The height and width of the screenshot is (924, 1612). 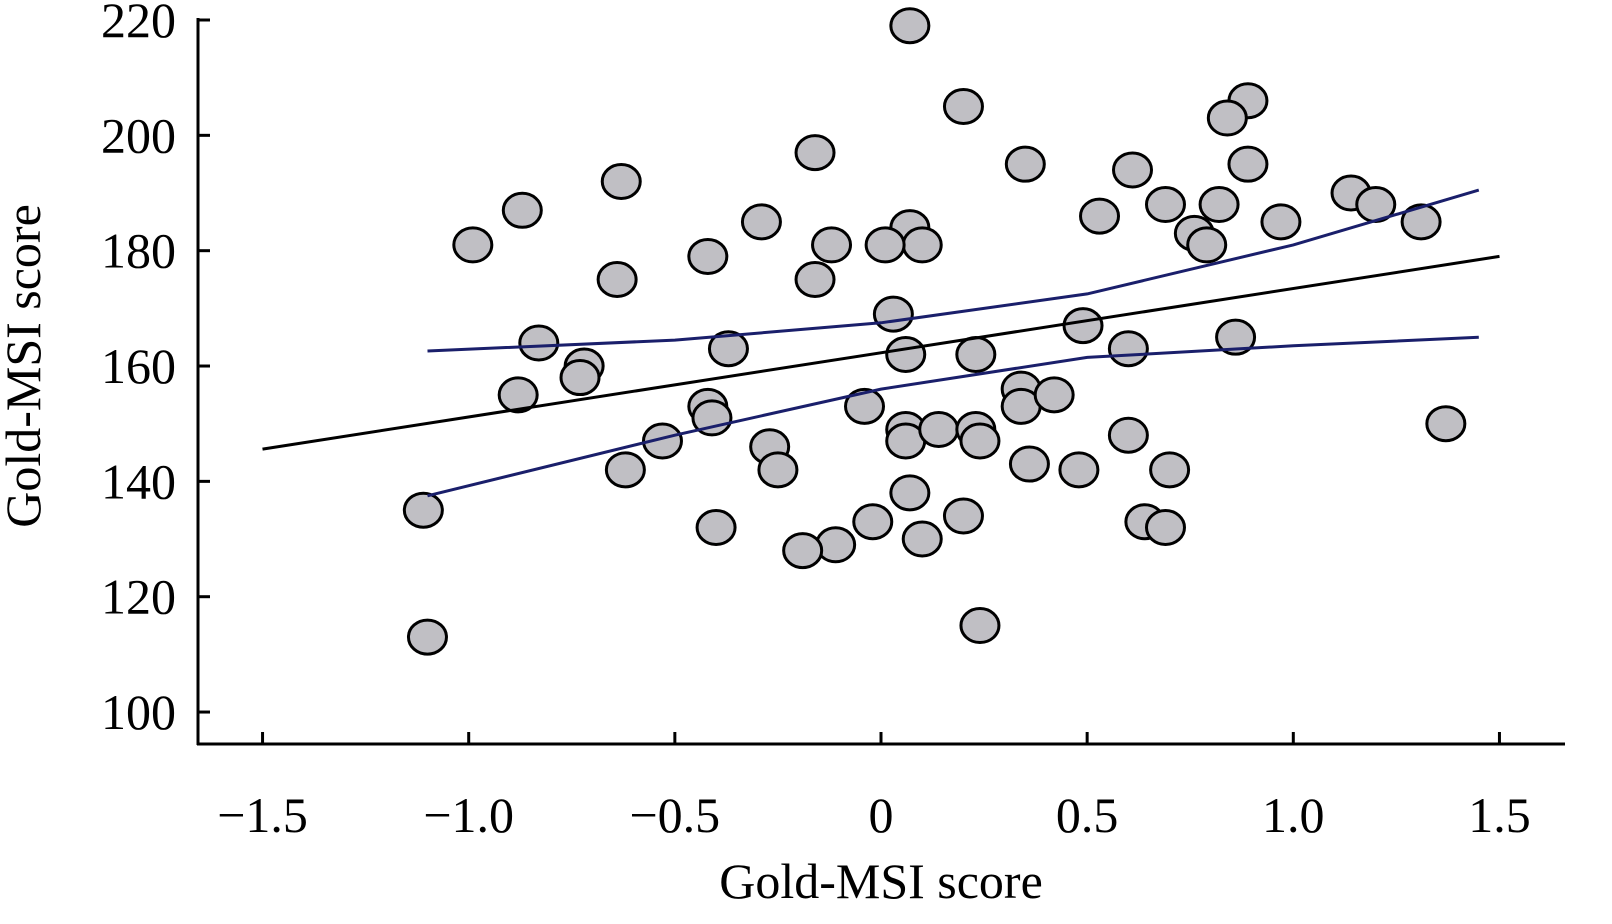 I want to click on x-tick-label: −1.0, so click(x=468, y=815).